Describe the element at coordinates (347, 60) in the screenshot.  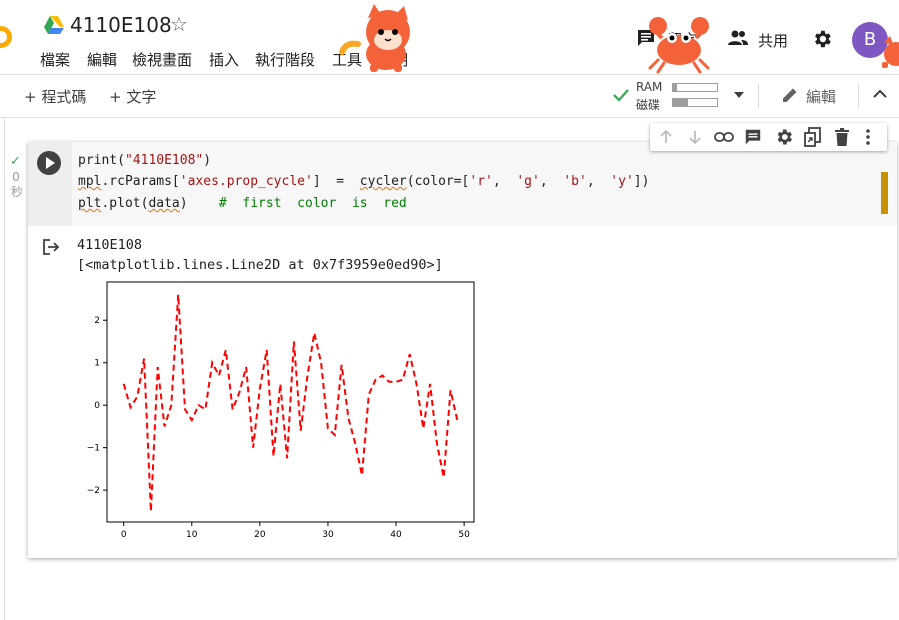
I see `menu-tools: 工具` at that location.